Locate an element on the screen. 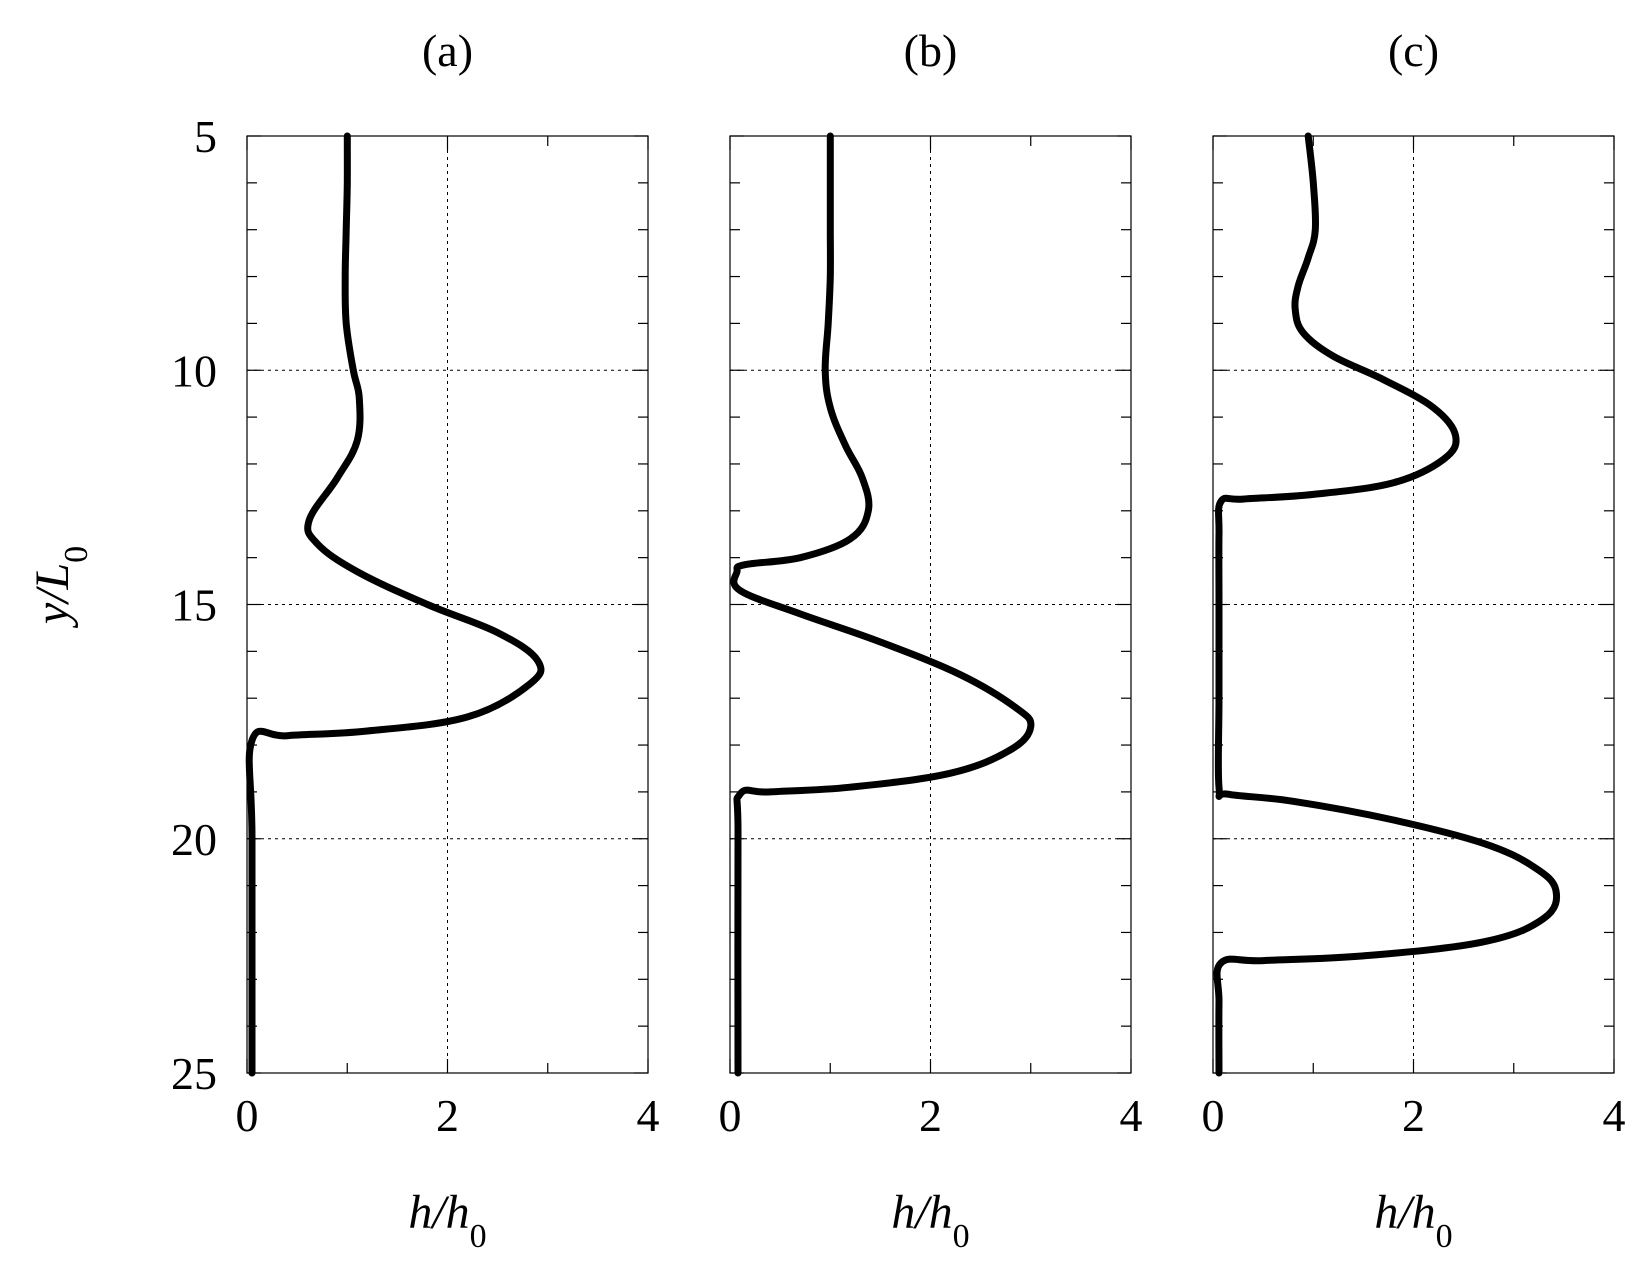 Image resolution: width=1645 pixels, height=1263 pixels. panel-label: (b) is located at coordinates (931, 50).